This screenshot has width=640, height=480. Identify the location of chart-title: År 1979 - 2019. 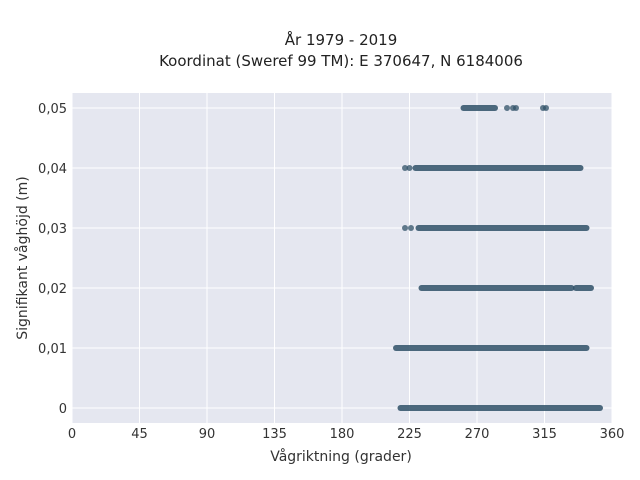
(341, 39).